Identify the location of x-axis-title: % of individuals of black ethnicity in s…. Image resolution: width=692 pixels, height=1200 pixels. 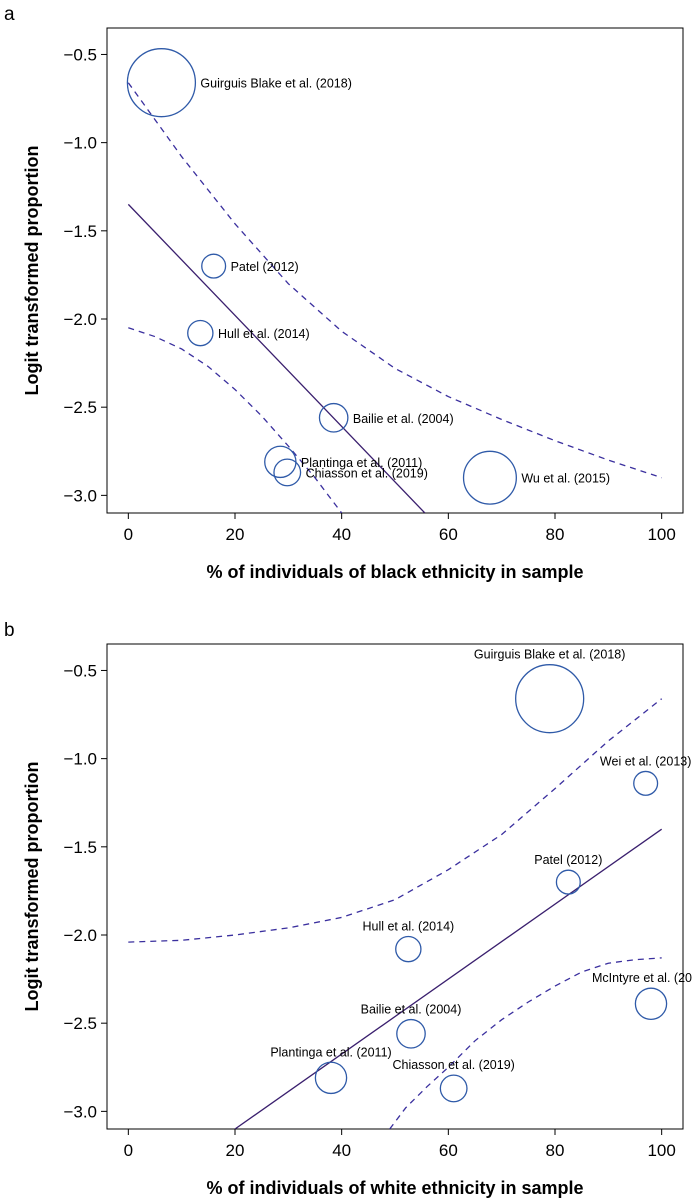
(394, 572).